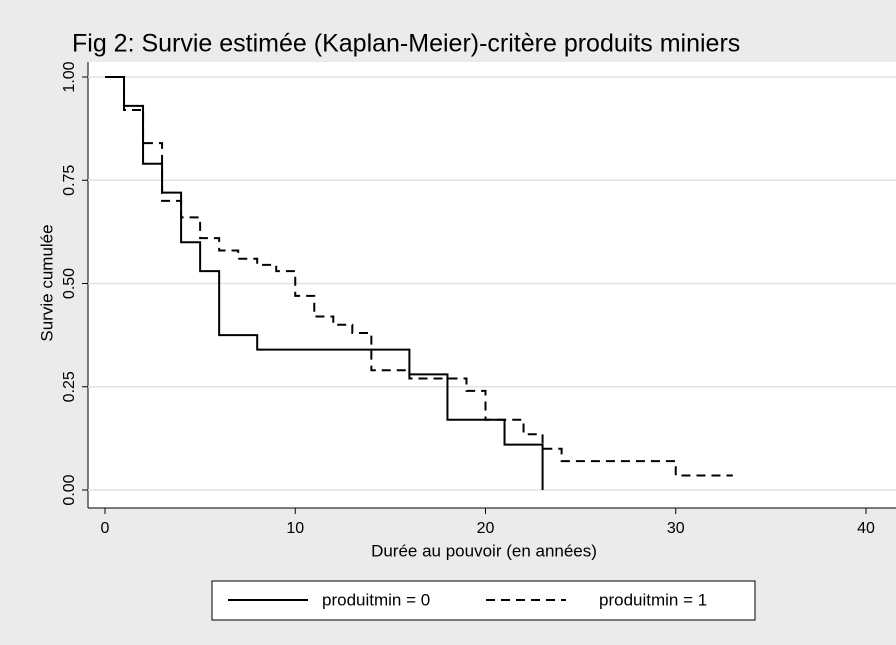 The width and height of the screenshot is (896, 645). Describe the element at coordinates (295, 528) in the screenshot. I see `x-tick-label: 10` at that location.